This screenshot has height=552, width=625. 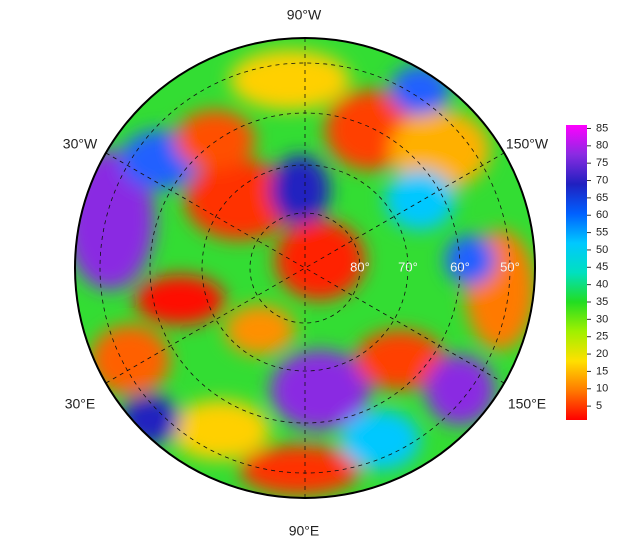 What do you see at coordinates (602, 267) in the screenshot?
I see `colorbar-tick-label: 45` at bounding box center [602, 267].